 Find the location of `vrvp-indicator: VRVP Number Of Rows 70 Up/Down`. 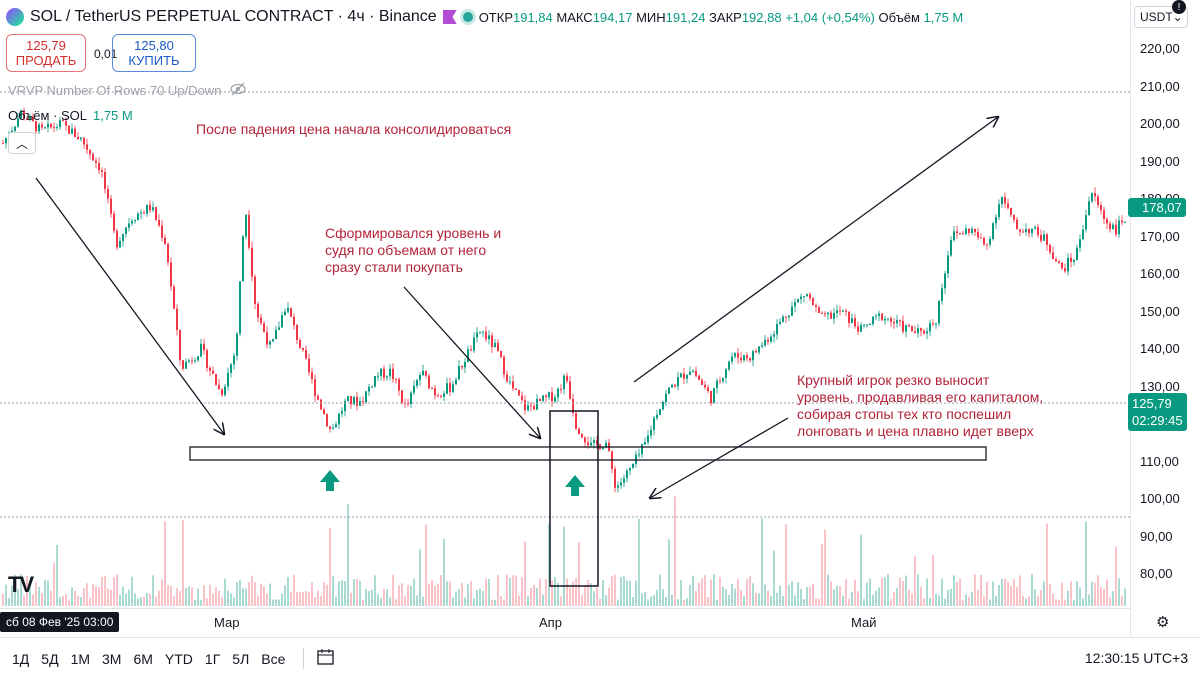

vrvp-indicator: VRVP Number Of Rows 70 Up/Down is located at coordinates (127, 90).